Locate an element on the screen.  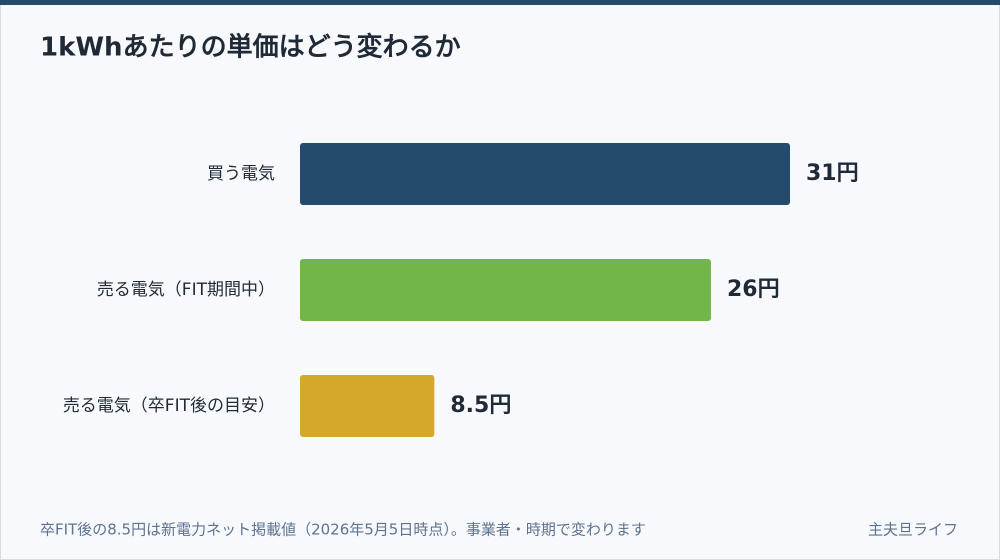
chart-title: 1kWhあたりの単価はどう変わるか is located at coordinates (250, 47).